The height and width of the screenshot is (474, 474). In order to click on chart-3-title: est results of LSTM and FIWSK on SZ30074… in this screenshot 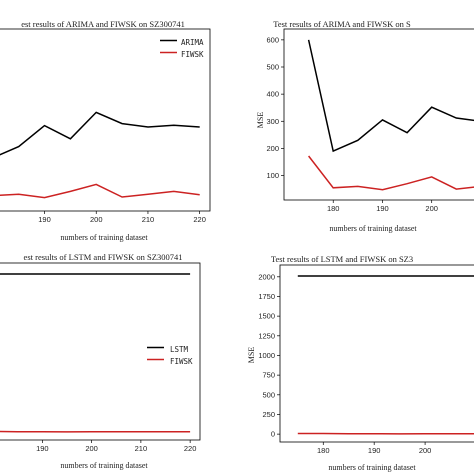, I will do `click(103, 257)`.